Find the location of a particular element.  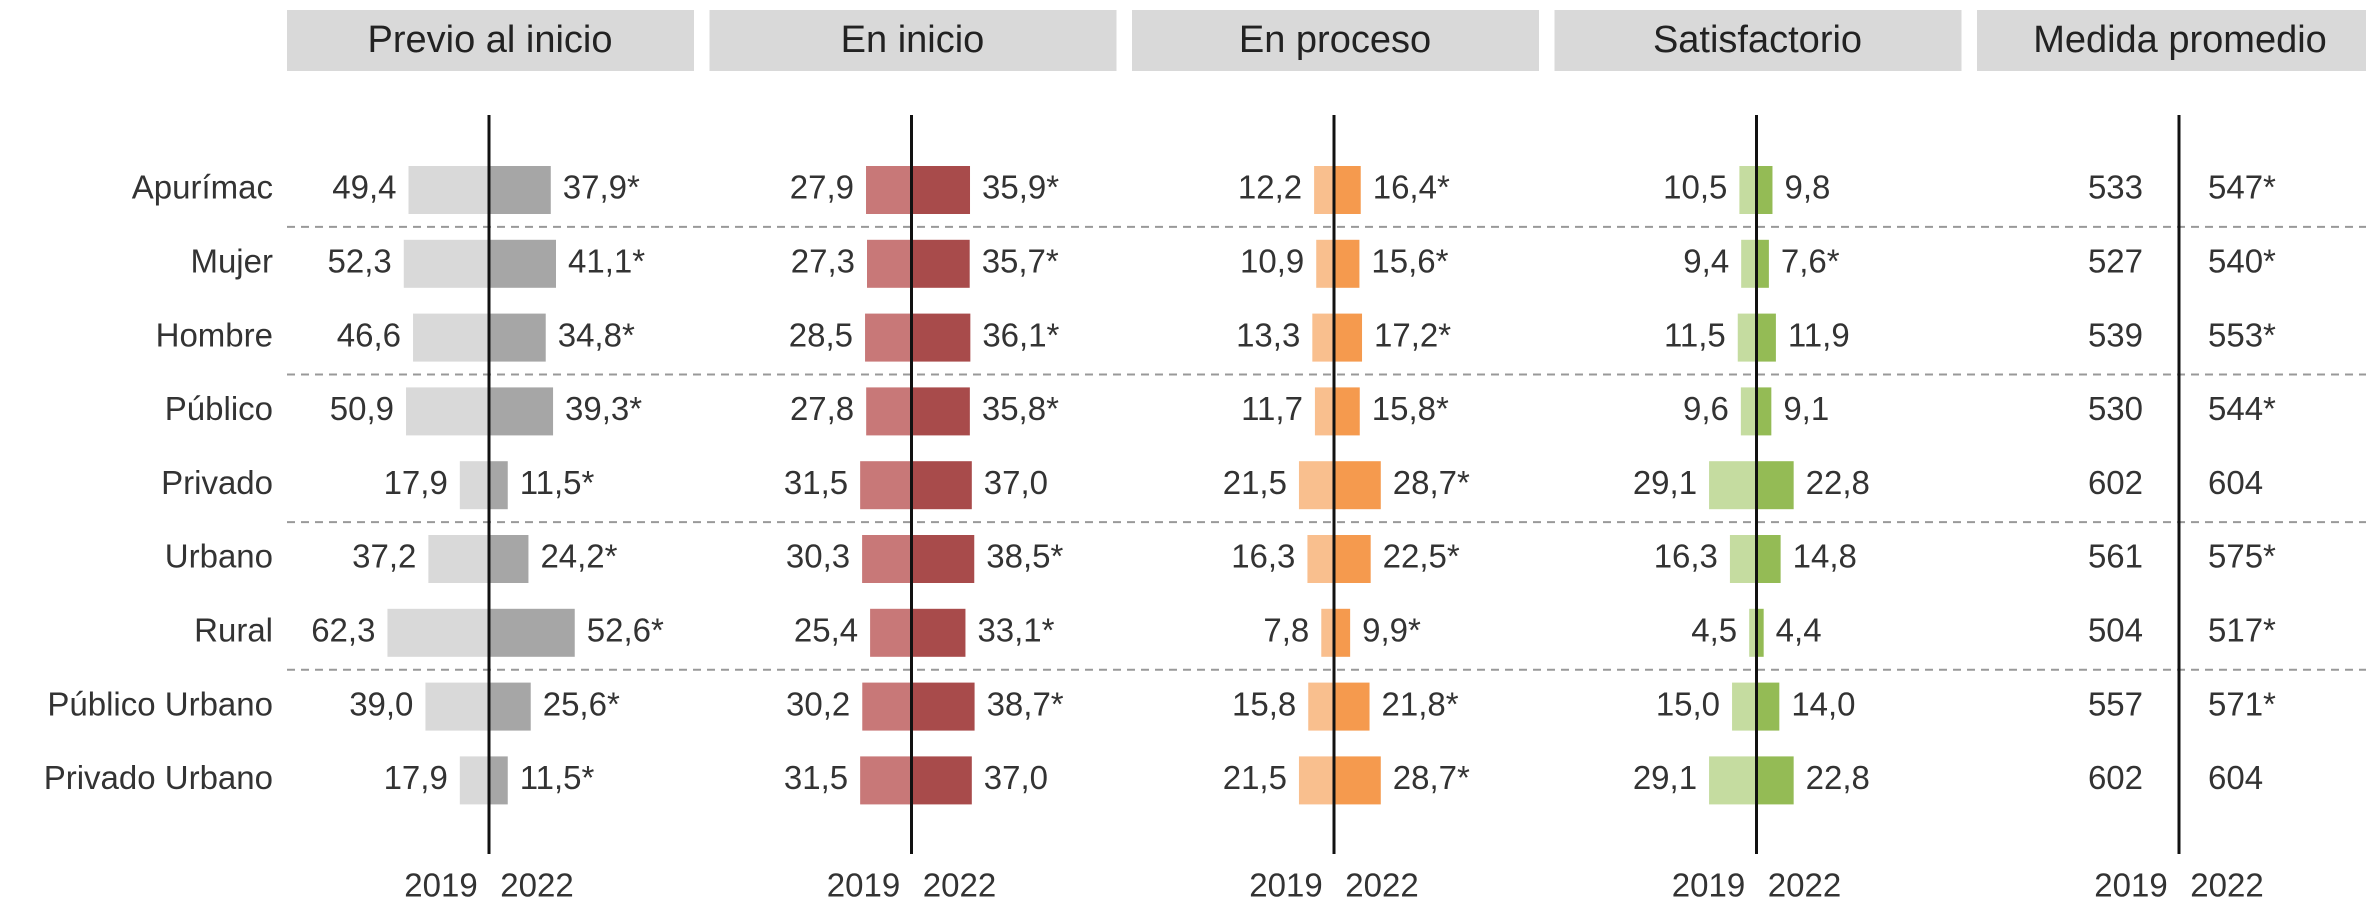

value-label: 30,3 is located at coordinates (818, 556).